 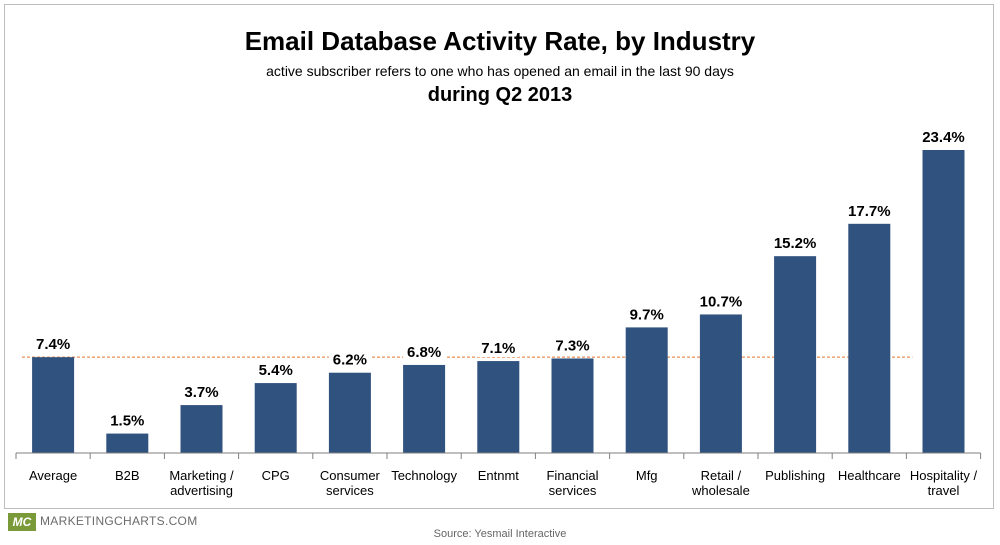 I want to click on value-label: 7.3%, so click(x=572, y=345).